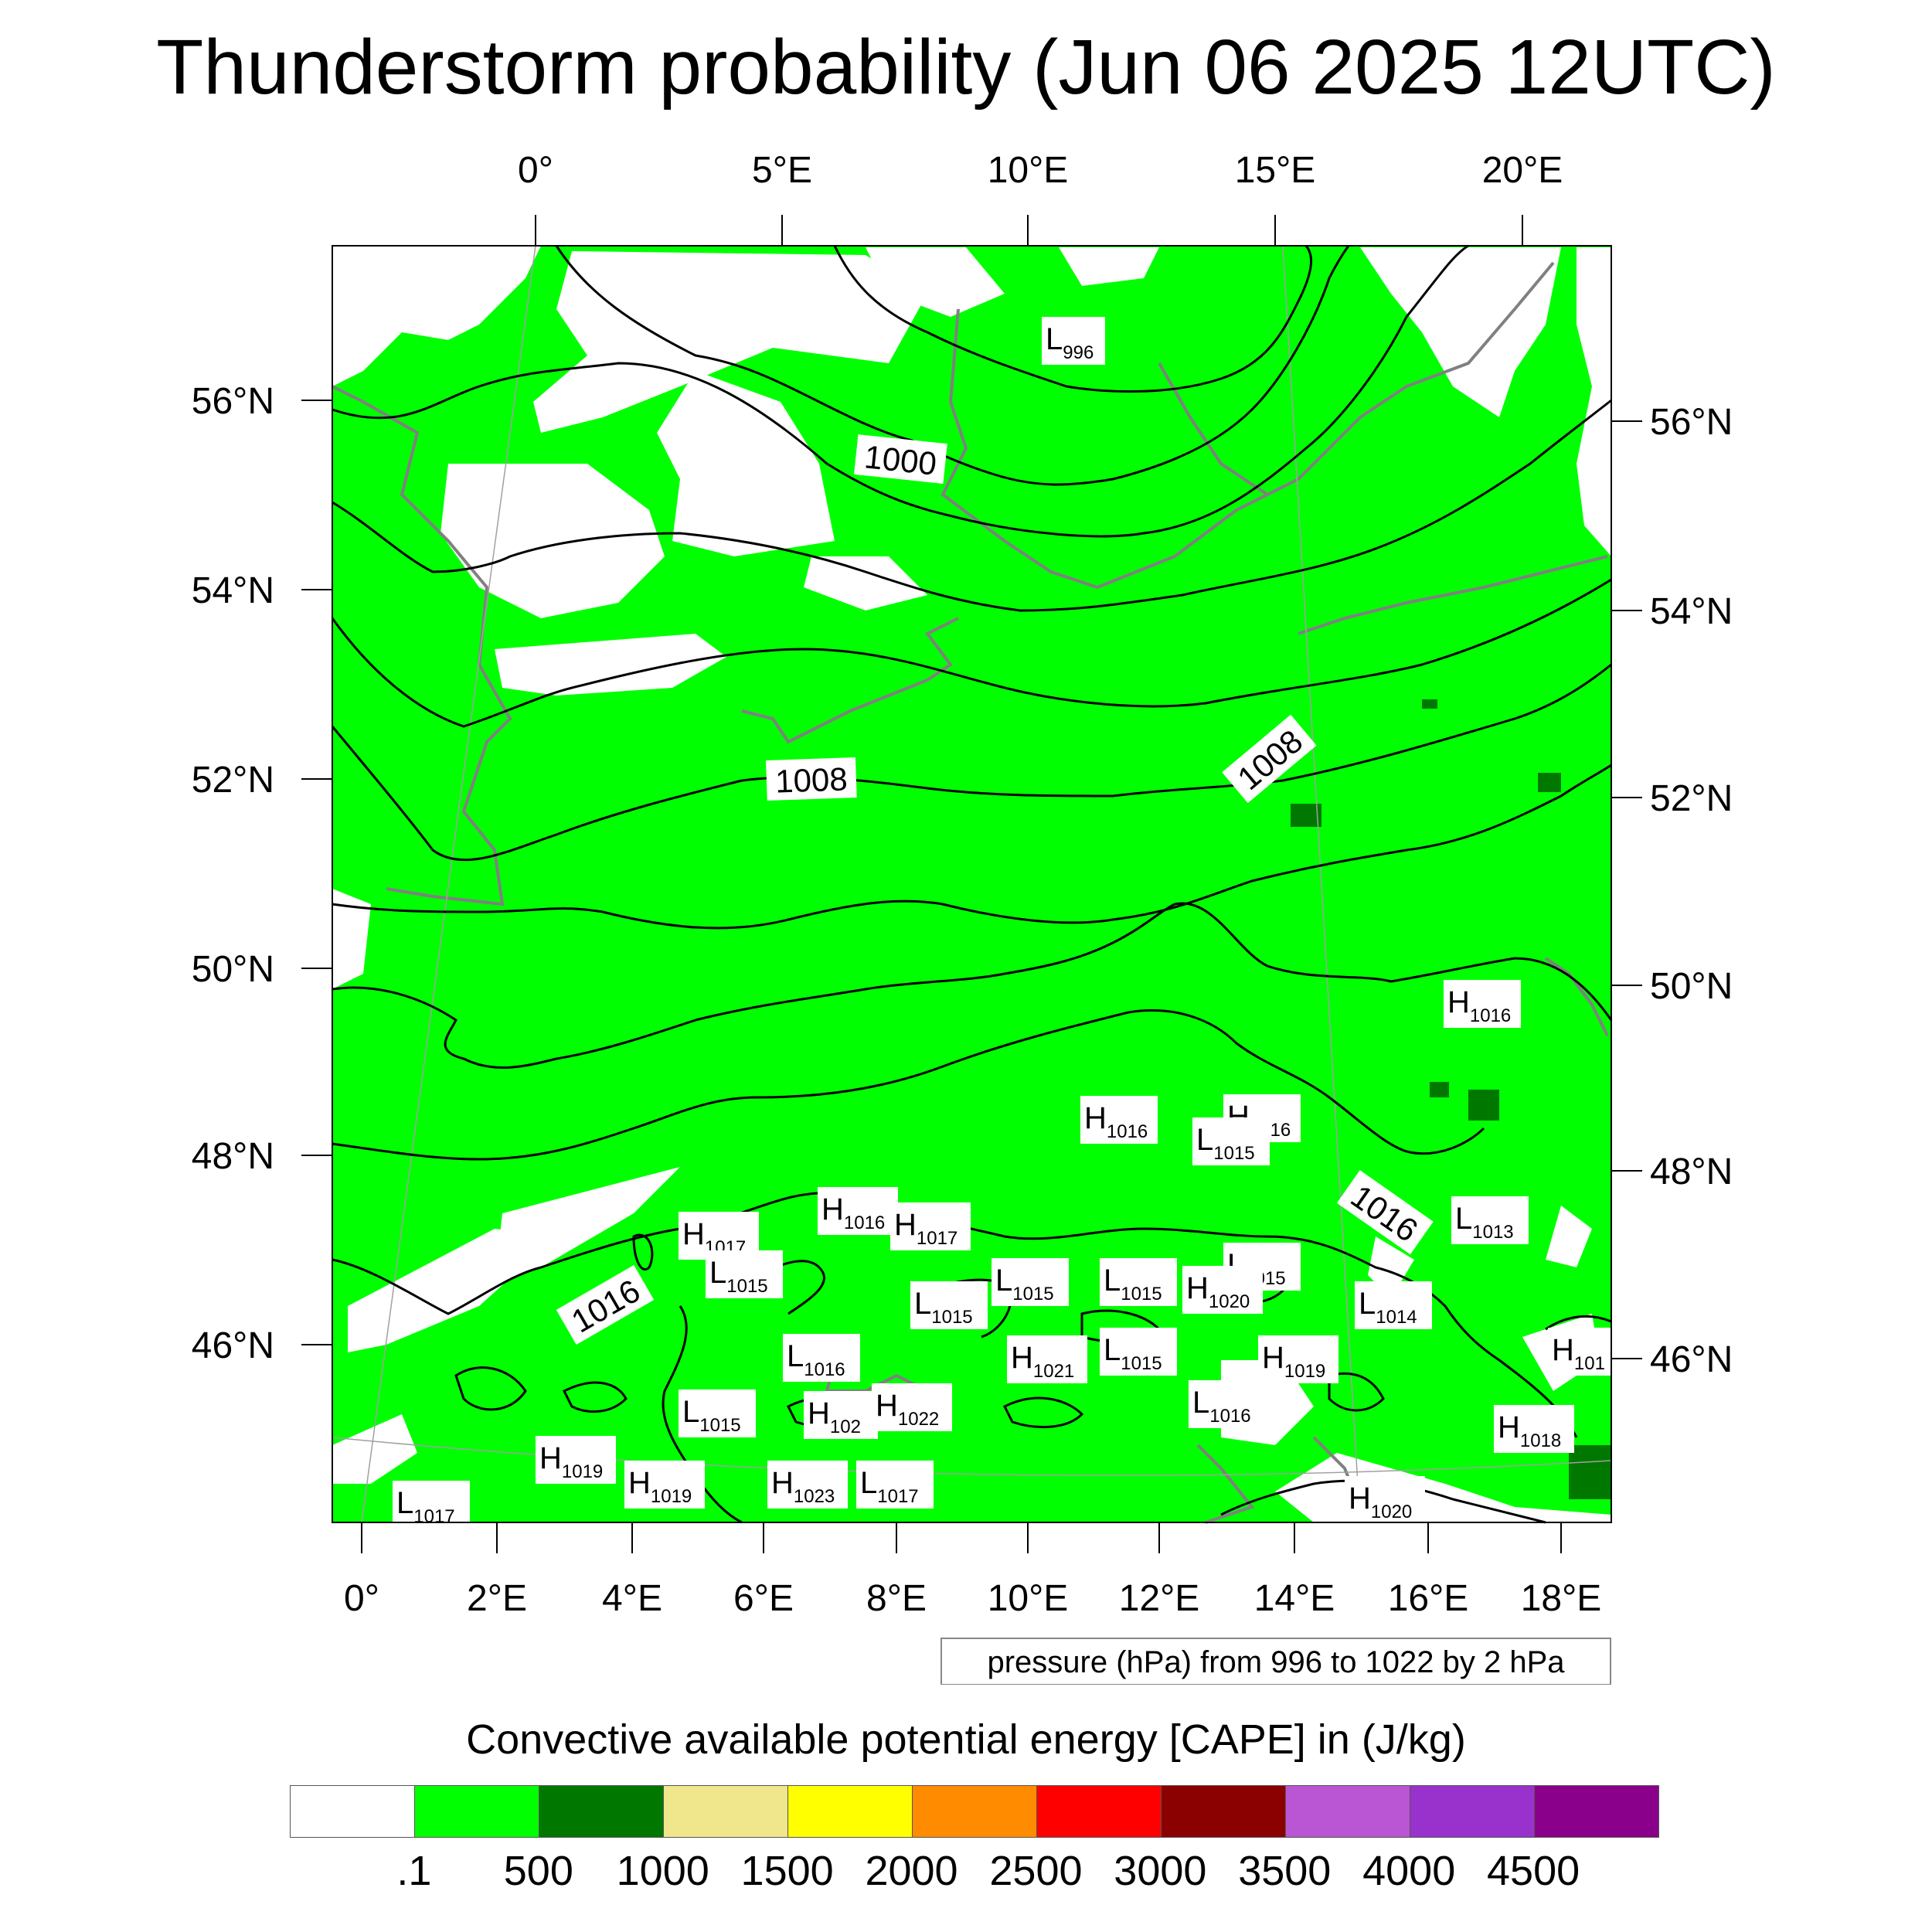  What do you see at coordinates (362, 1599) in the screenshot?
I see `lon-label: 0°` at bounding box center [362, 1599].